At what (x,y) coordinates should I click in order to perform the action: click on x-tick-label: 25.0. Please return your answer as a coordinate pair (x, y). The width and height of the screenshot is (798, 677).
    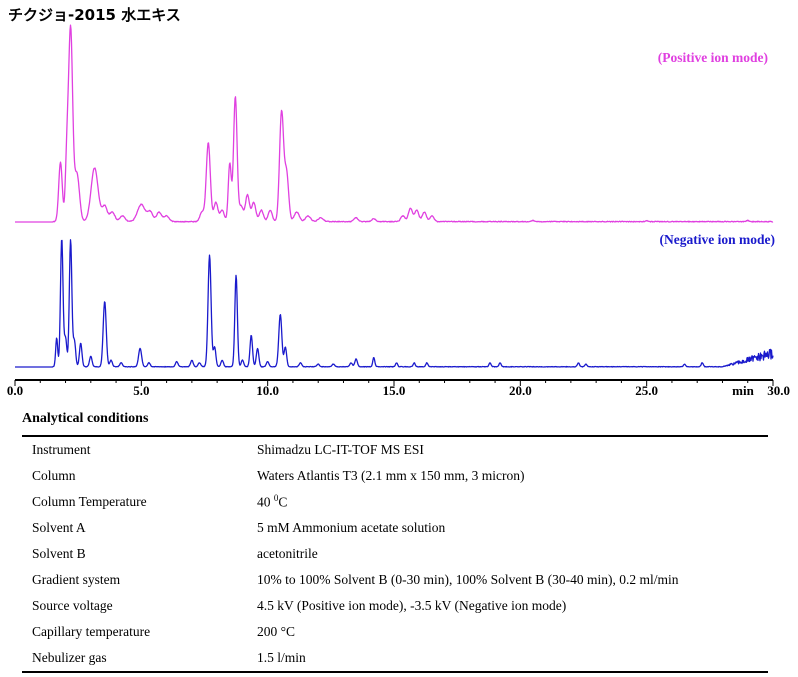
    Looking at the image, I should click on (646, 390).